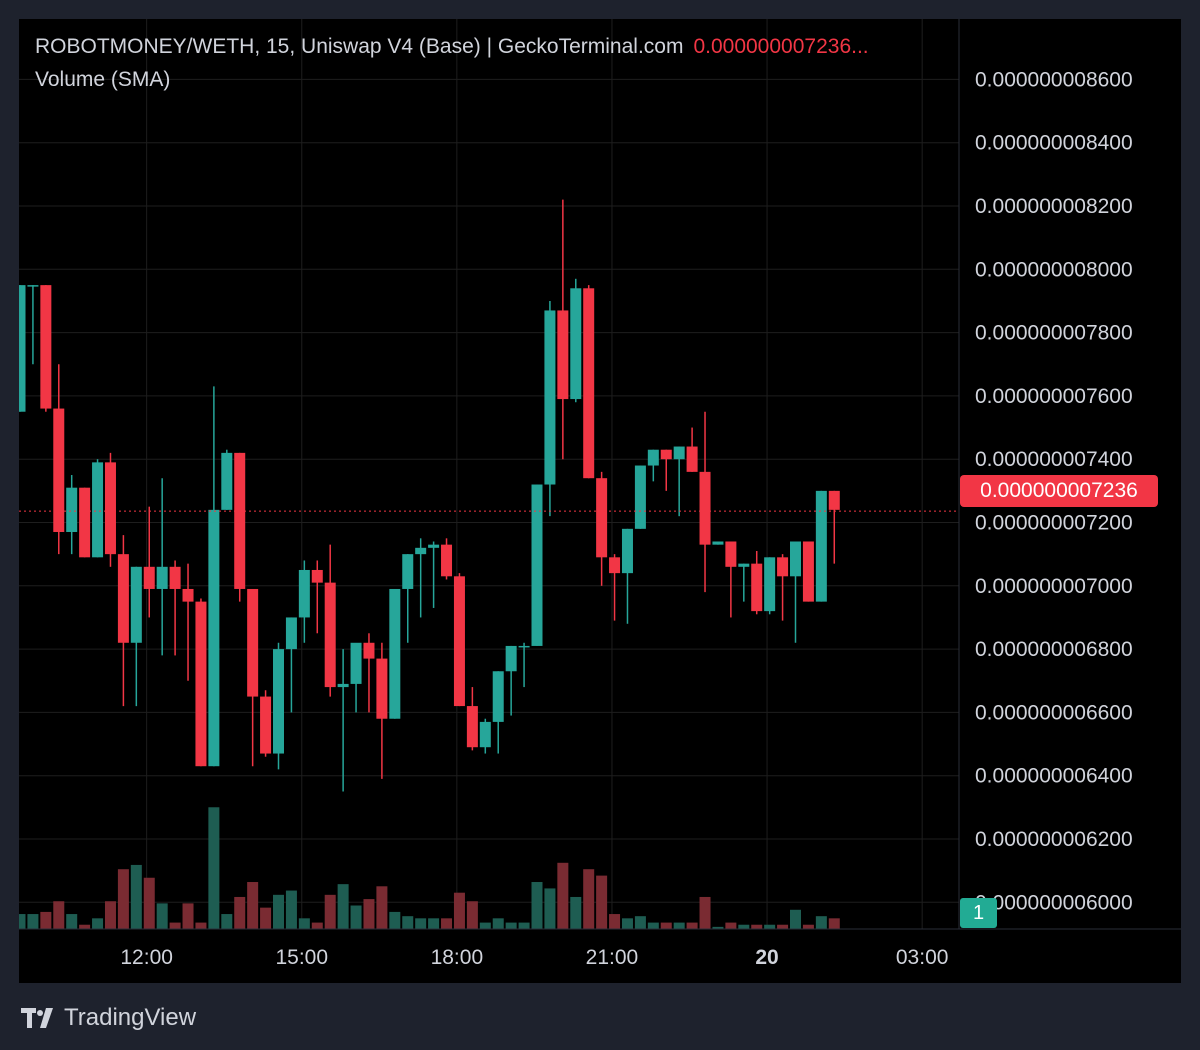 Image resolution: width=1200 pixels, height=1050 pixels. What do you see at coordinates (978, 913) in the screenshot?
I see `volume-value-tag: 1` at bounding box center [978, 913].